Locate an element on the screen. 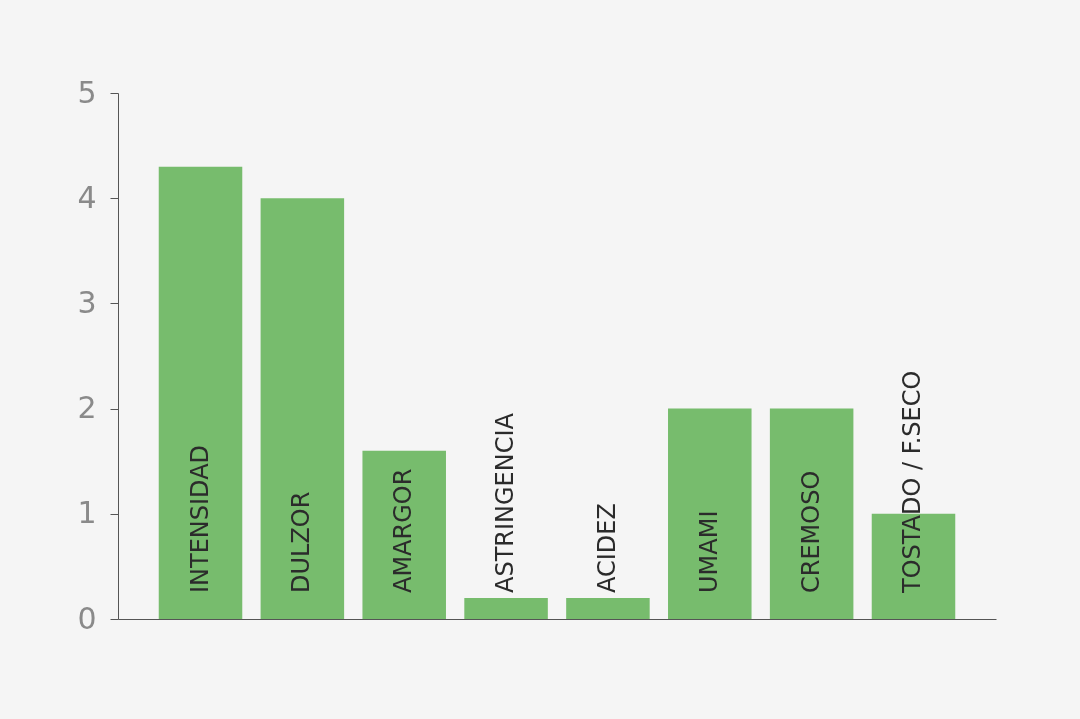 This screenshot has width=1080, height=719. x-tick-label: ASTRINGENCIA is located at coordinates (505, 502).